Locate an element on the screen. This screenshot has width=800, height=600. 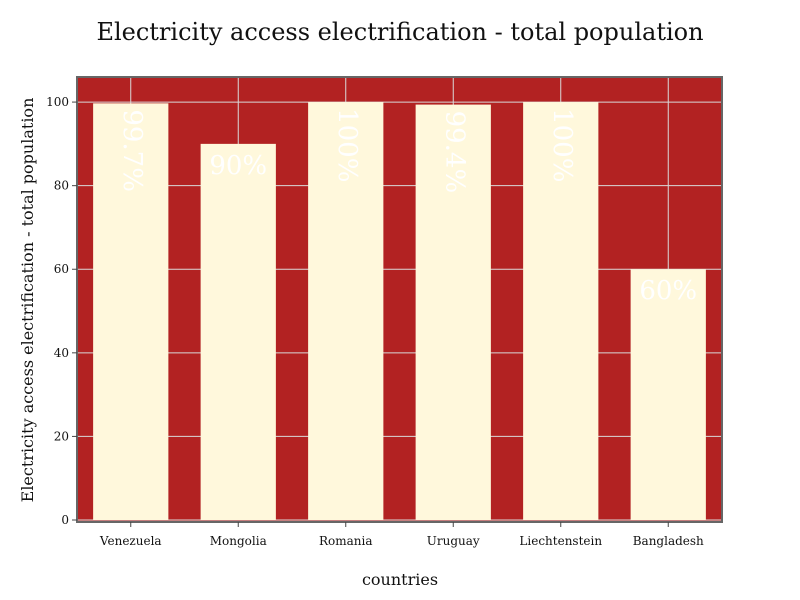
x-tick-label: Bangladesh is located at coordinates (668, 541).